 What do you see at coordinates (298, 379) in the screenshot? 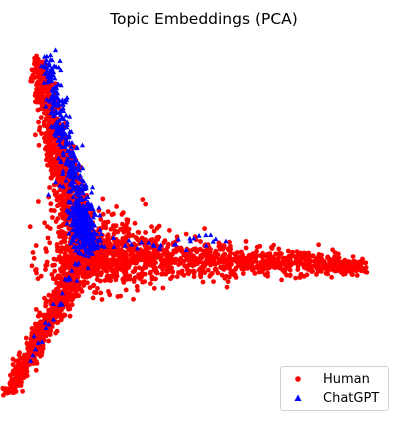
I see `legend-marker-human` at bounding box center [298, 379].